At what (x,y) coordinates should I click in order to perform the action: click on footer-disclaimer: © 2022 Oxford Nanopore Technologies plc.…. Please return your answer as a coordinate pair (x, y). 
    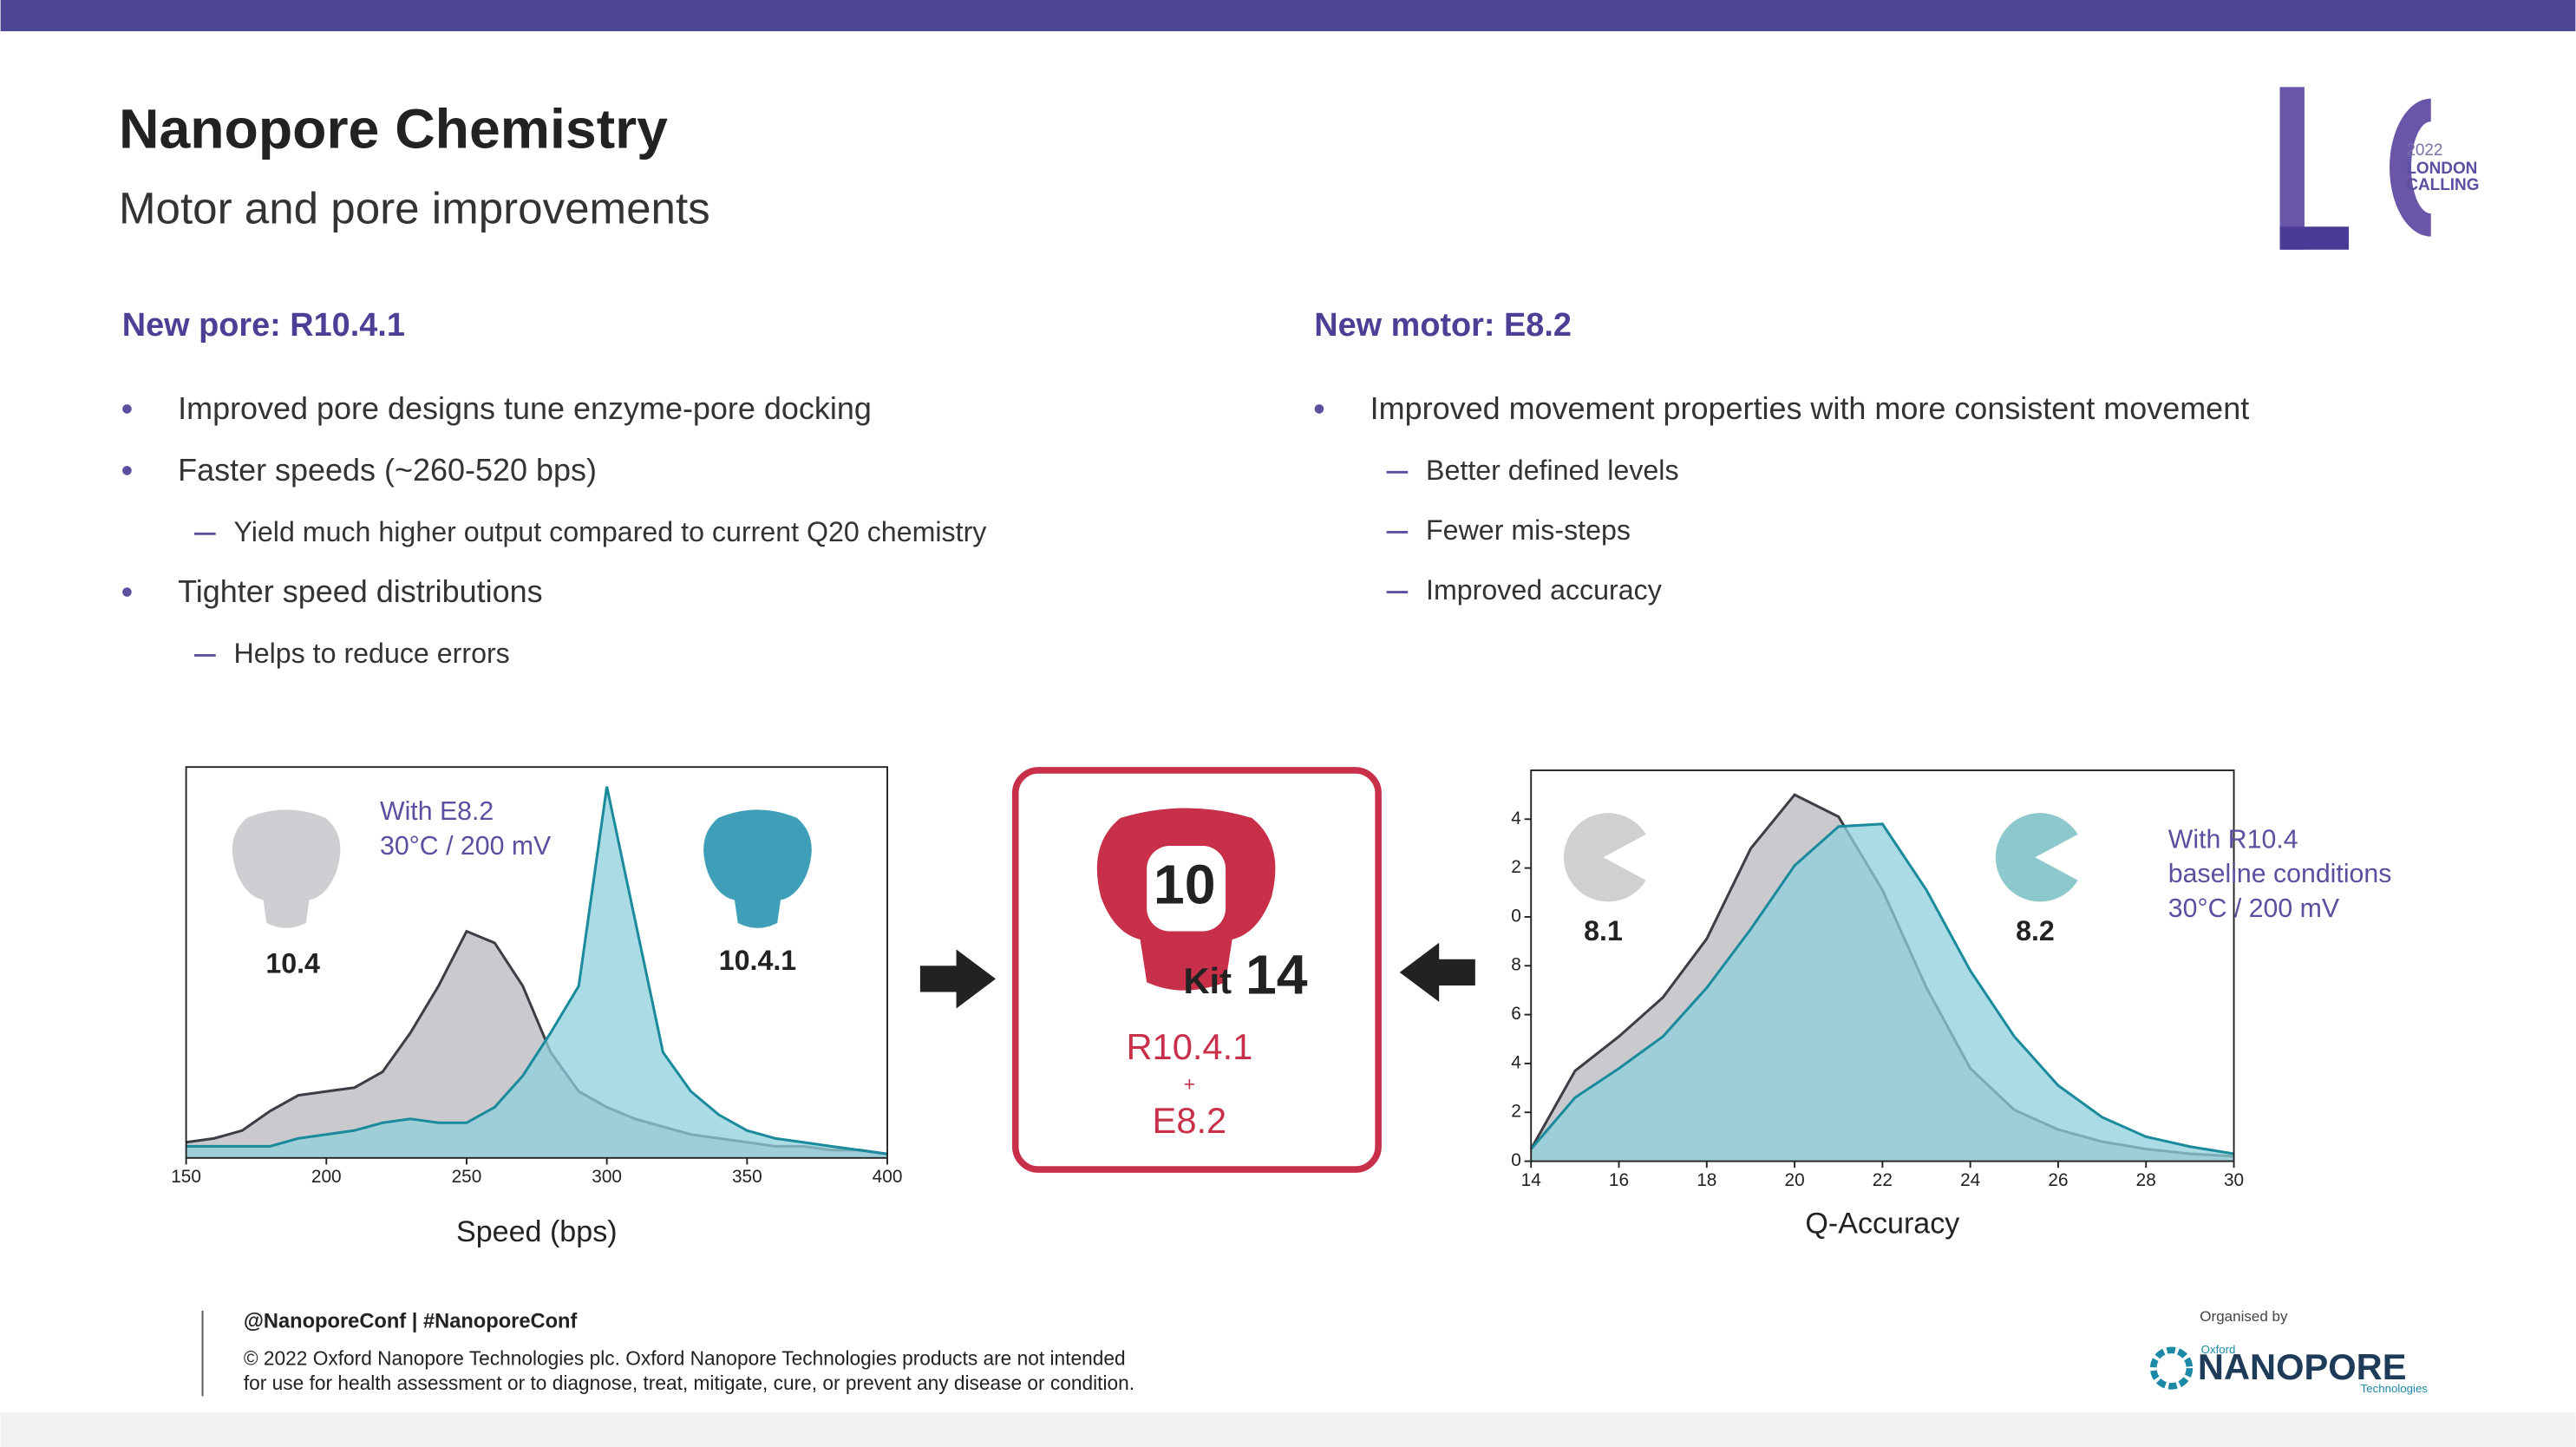
    Looking at the image, I should click on (685, 1358).